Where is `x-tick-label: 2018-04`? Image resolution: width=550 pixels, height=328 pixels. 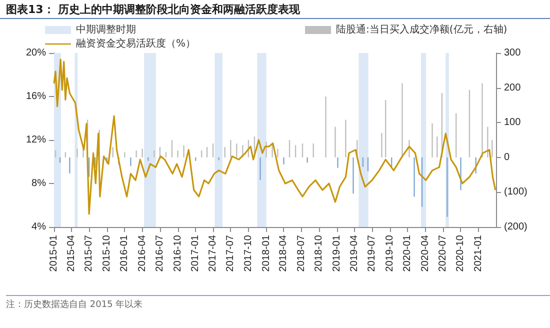 x-tick-label: 2018-04 is located at coordinates (284, 253).